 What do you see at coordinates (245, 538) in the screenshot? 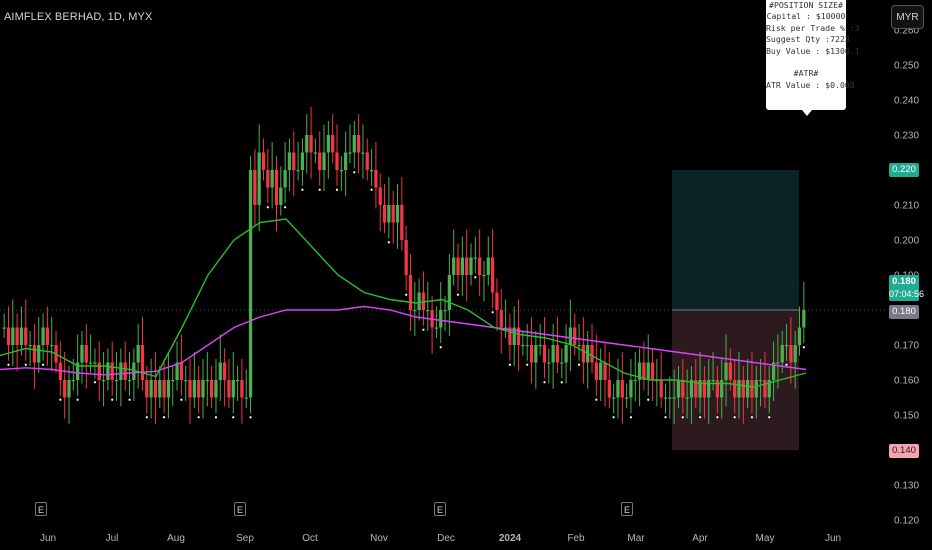
I see `x-tick-label: Sep` at bounding box center [245, 538].